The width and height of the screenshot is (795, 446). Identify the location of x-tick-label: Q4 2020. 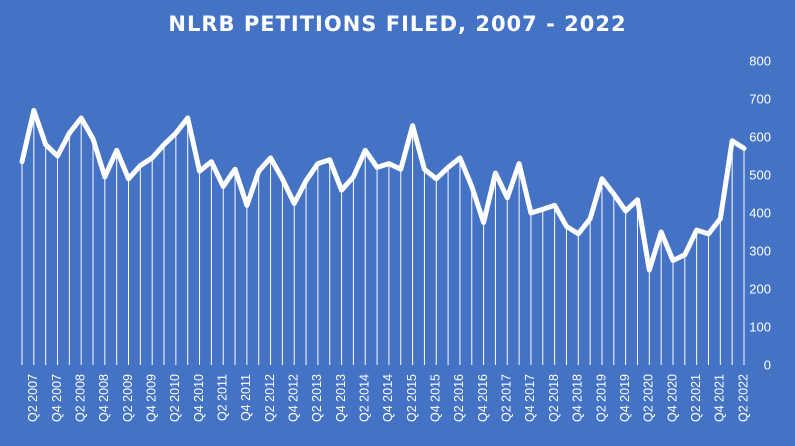
(672, 398).